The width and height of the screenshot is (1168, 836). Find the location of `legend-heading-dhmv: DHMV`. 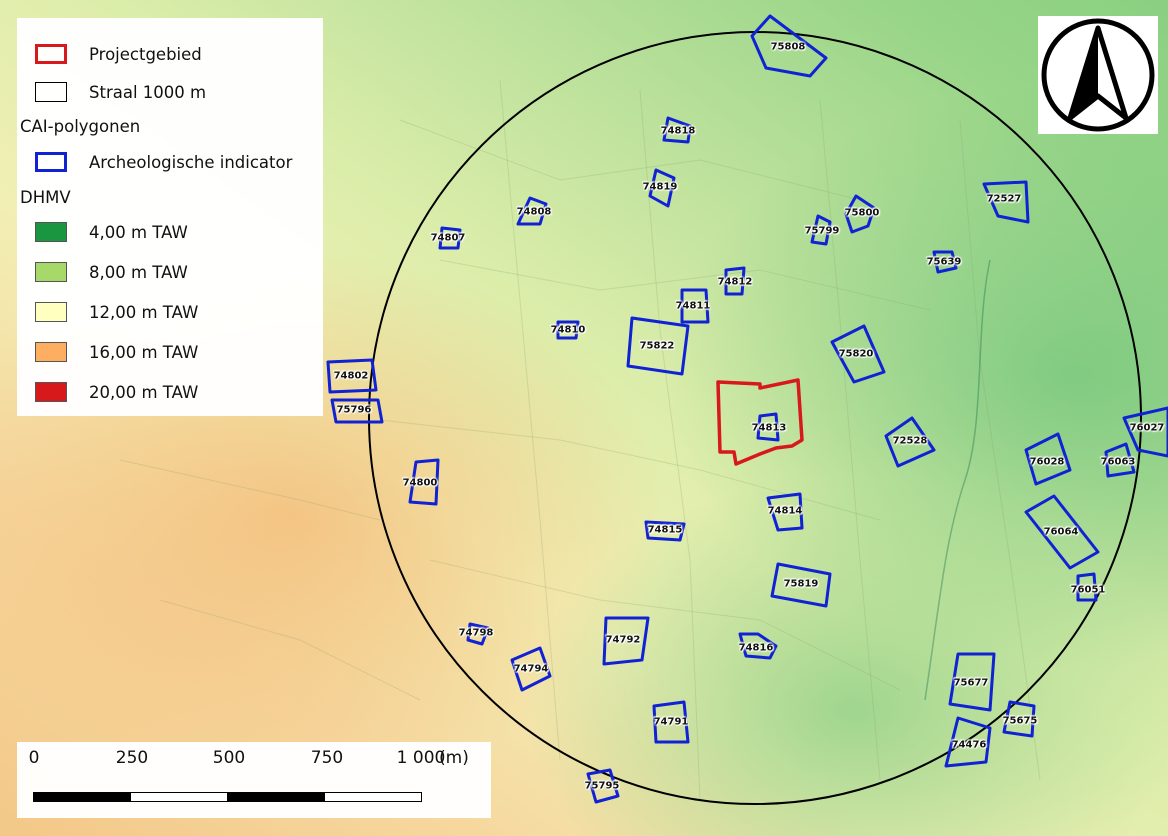

legend-heading-dhmv: DHMV is located at coordinates (45, 197).